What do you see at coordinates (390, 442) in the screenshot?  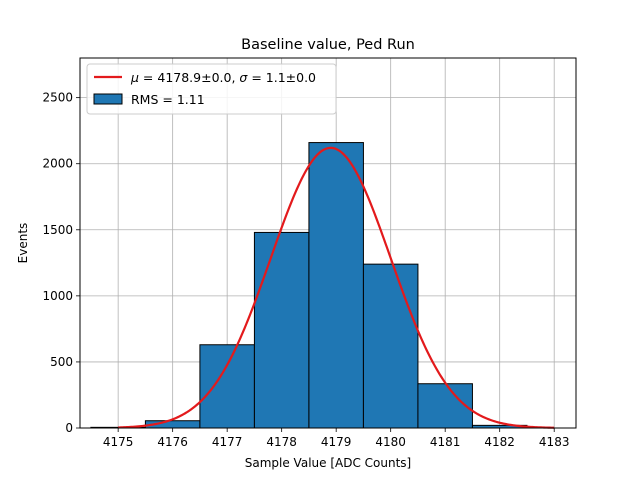 I see `x-tick-label-5: 4180` at bounding box center [390, 442].